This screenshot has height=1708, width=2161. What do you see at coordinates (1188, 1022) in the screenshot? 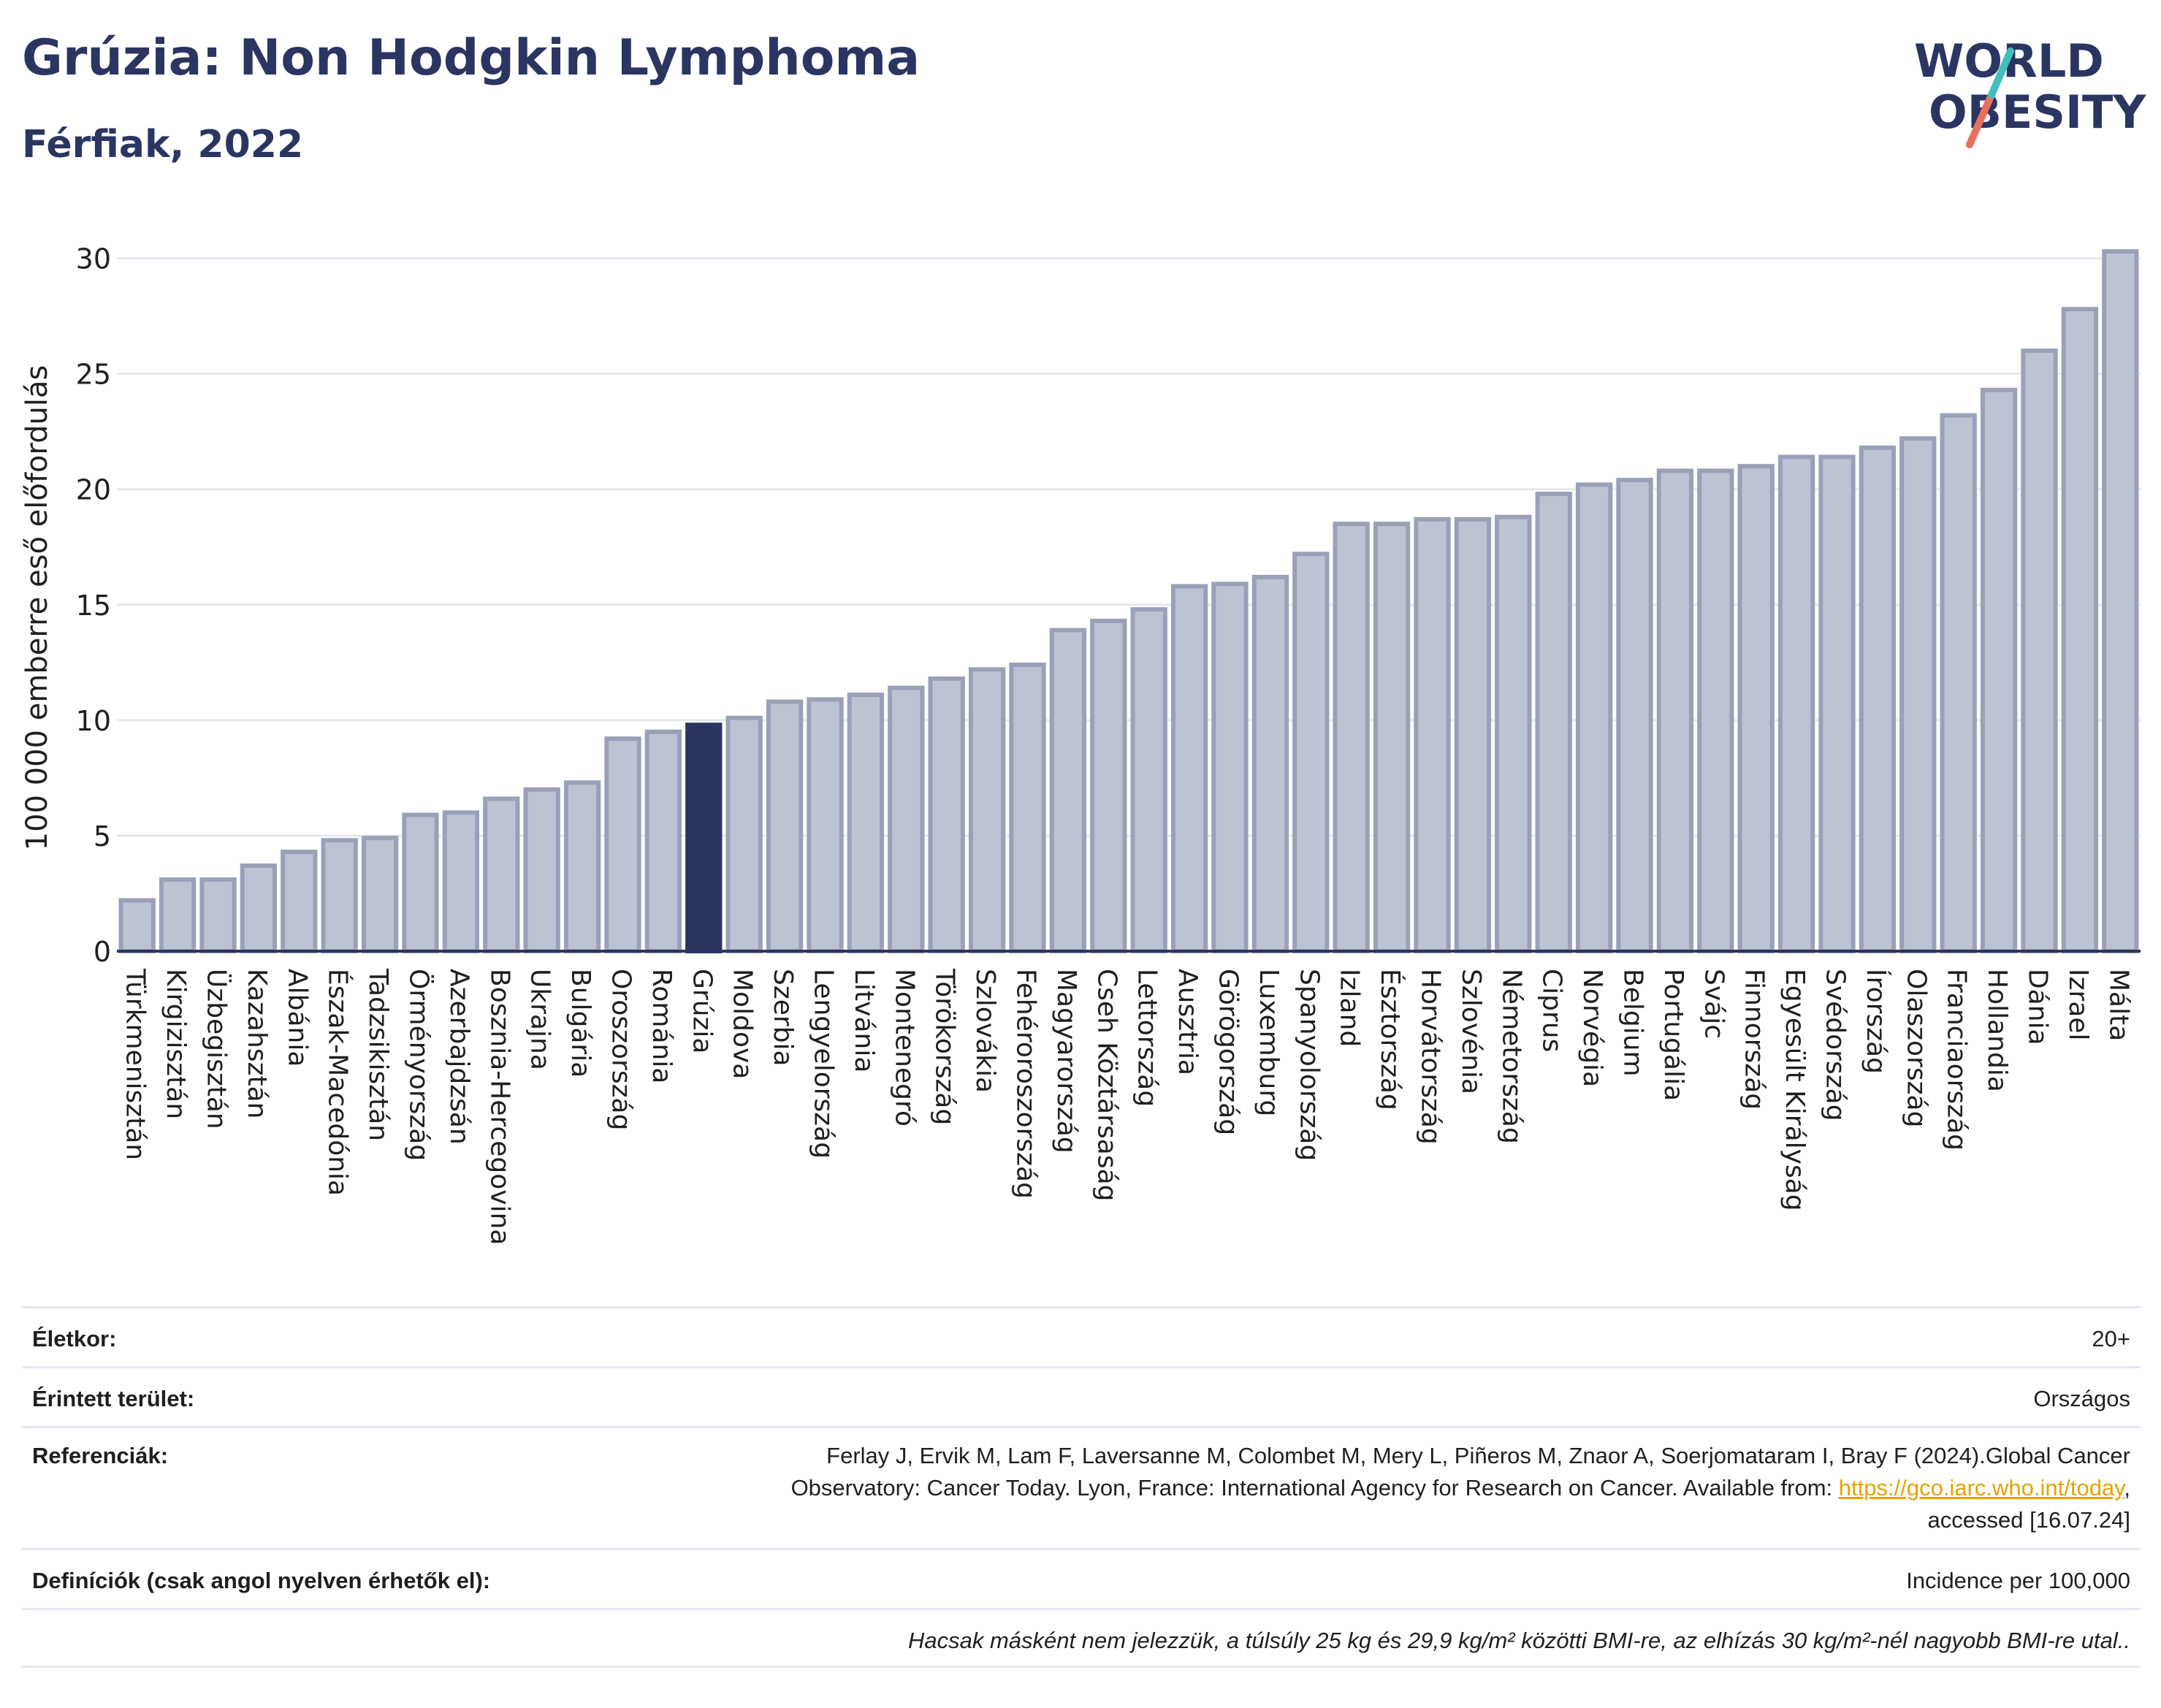
I see `x-tick-label: Ausztria` at bounding box center [1188, 1022].